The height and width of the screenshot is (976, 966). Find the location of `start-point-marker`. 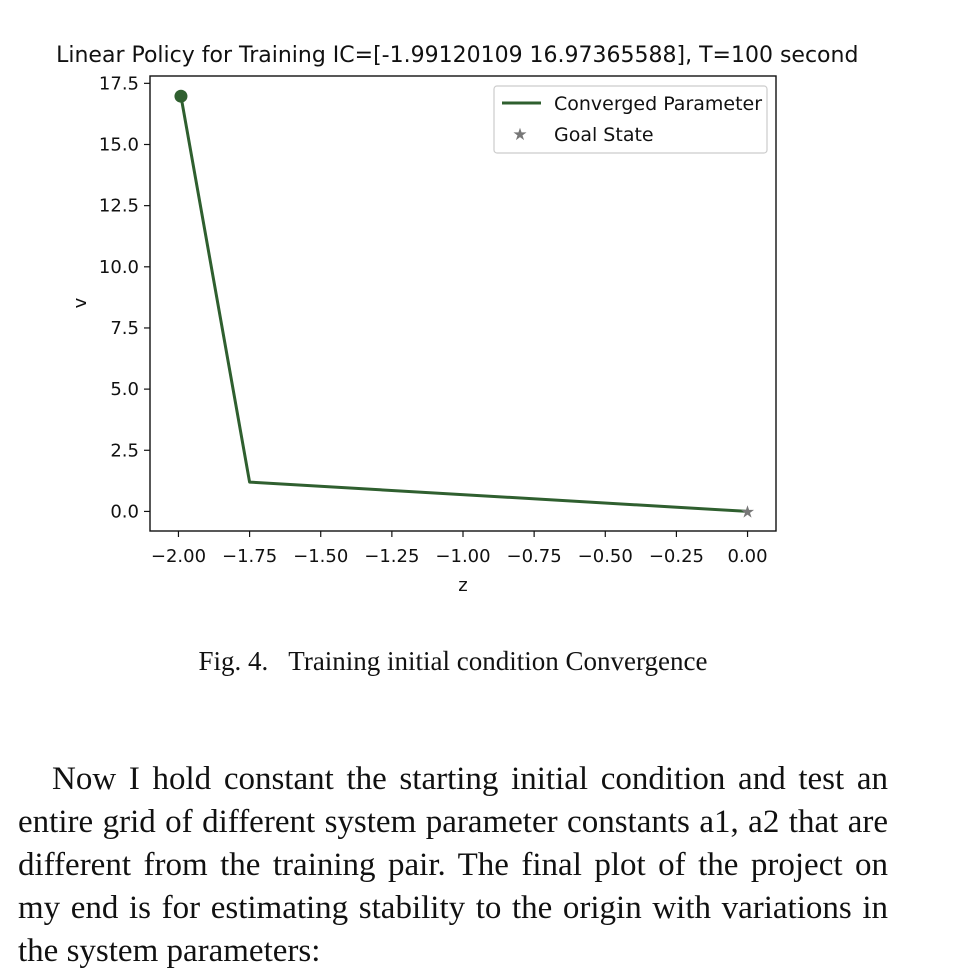

start-point-marker is located at coordinates (181, 96).